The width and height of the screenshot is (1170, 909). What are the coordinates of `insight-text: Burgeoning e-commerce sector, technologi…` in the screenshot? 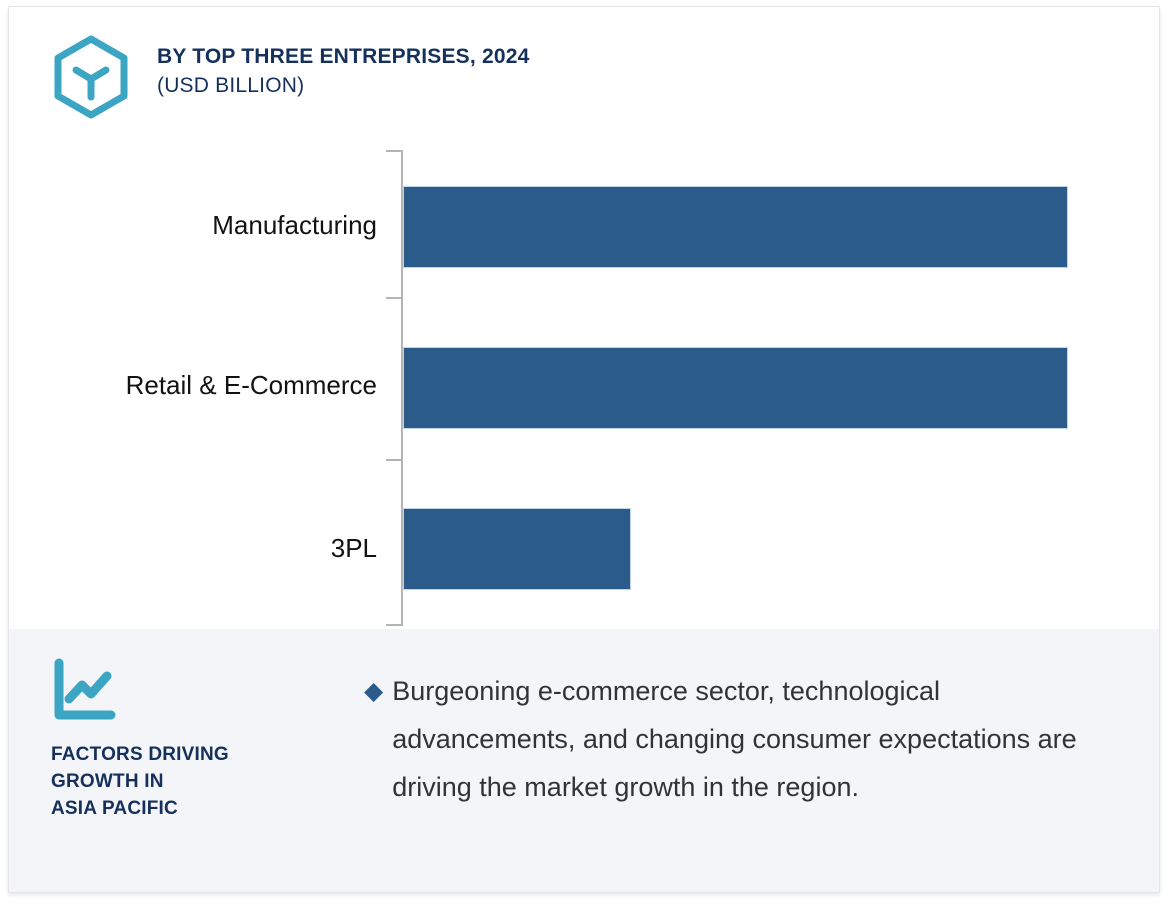 It's located at (734, 739).